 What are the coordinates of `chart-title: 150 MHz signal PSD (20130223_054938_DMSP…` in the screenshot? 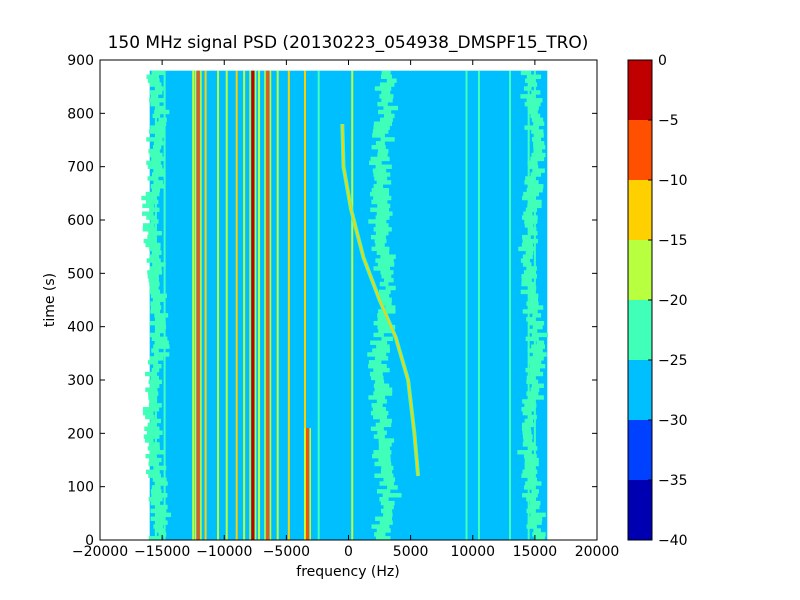 It's located at (348, 43).